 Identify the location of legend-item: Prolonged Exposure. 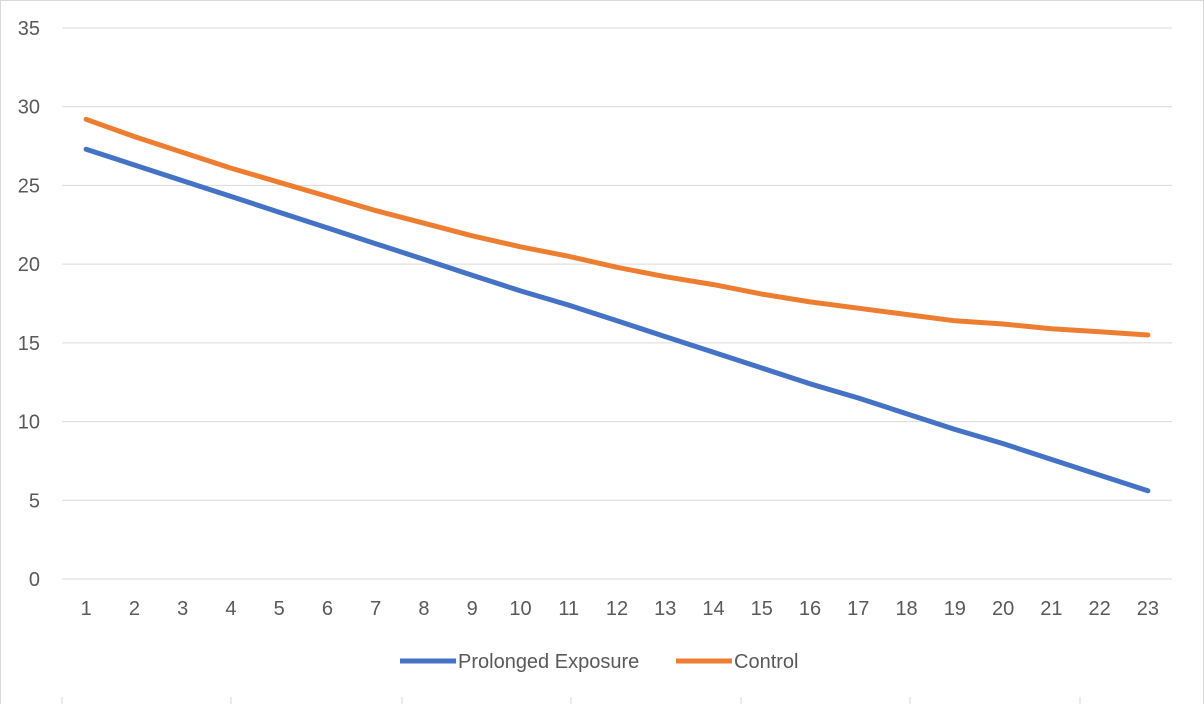
(519, 662).